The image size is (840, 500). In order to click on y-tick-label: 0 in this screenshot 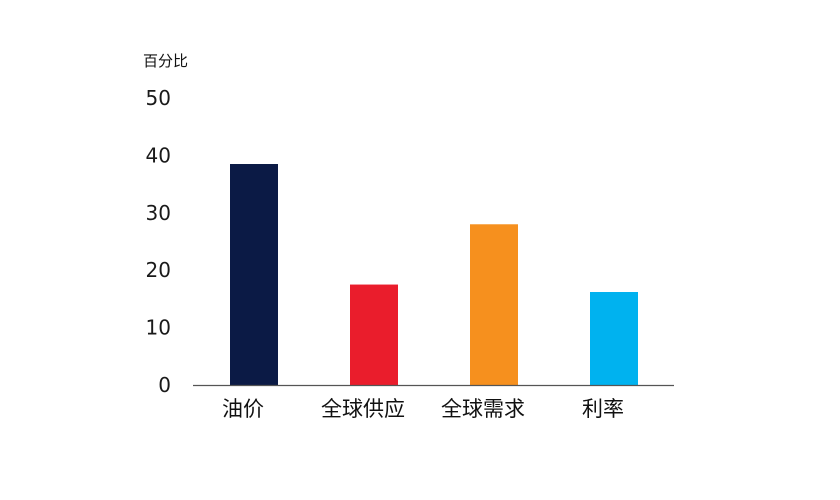, I will do `click(164, 385)`.